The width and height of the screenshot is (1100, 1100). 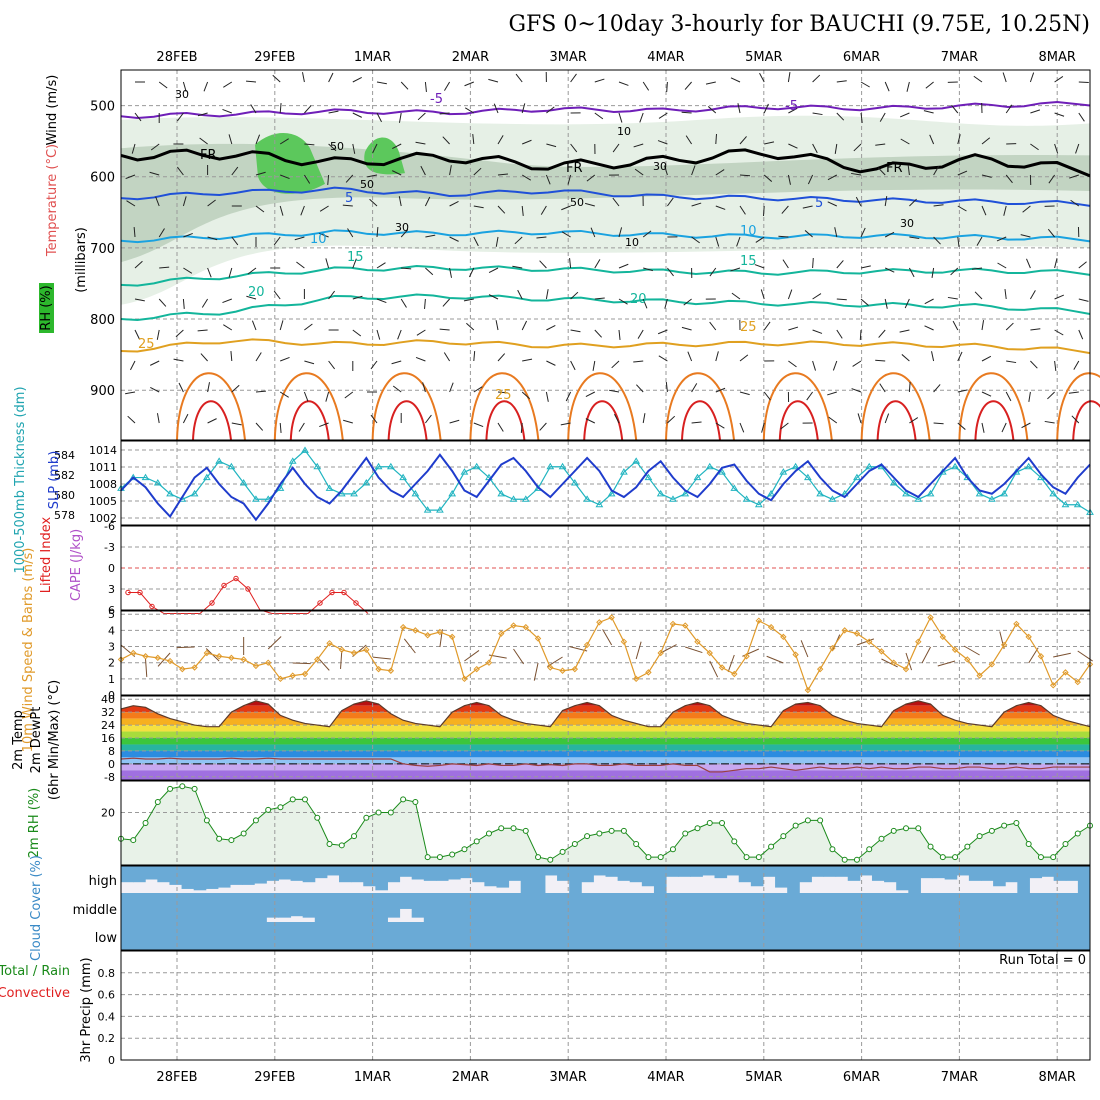 I want to click on rh-contour-label: 50, so click(x=367, y=184).